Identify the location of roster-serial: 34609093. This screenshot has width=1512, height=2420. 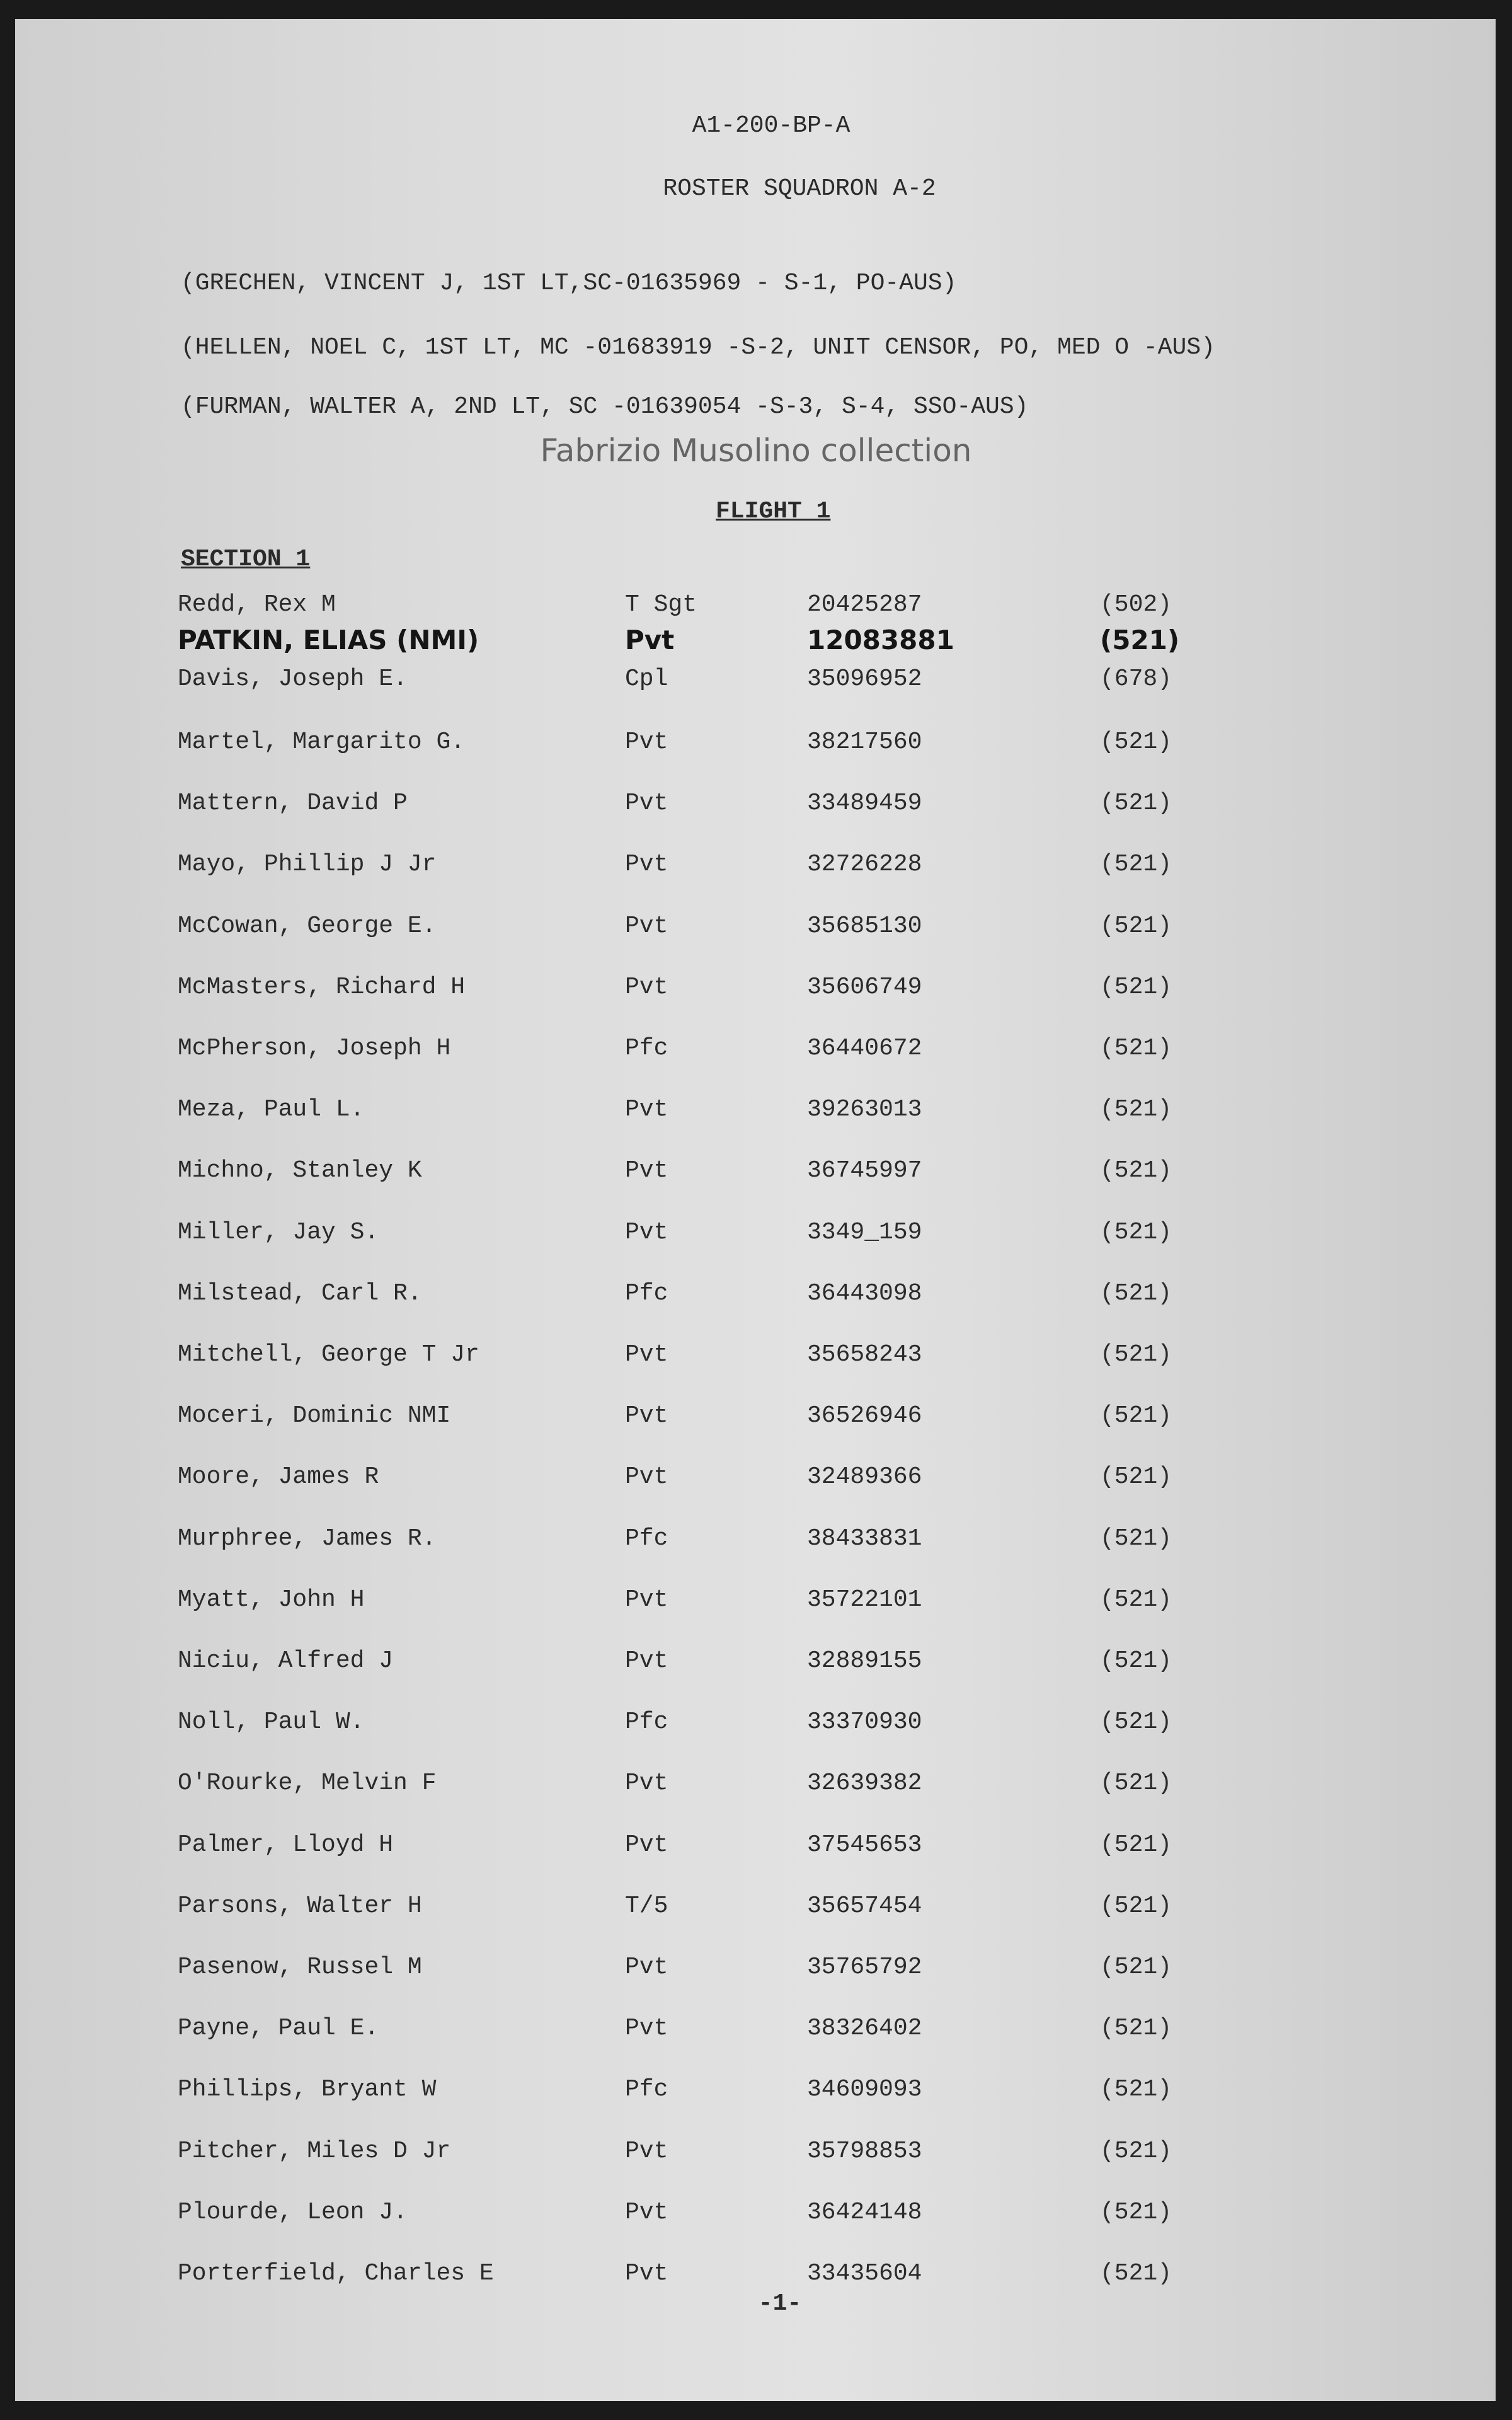
(864, 2090).